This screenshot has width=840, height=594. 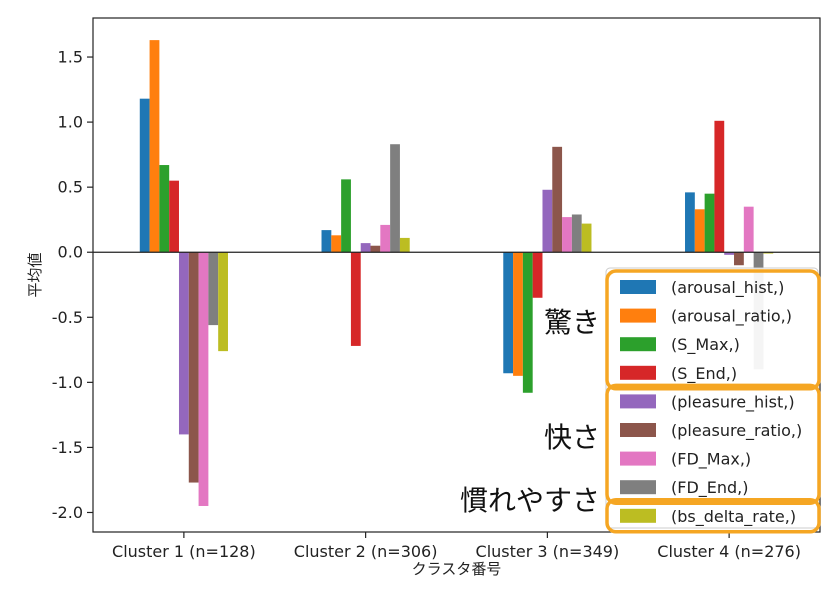 I want to click on legend-entry-label: (FD_End,), so click(x=710, y=488).